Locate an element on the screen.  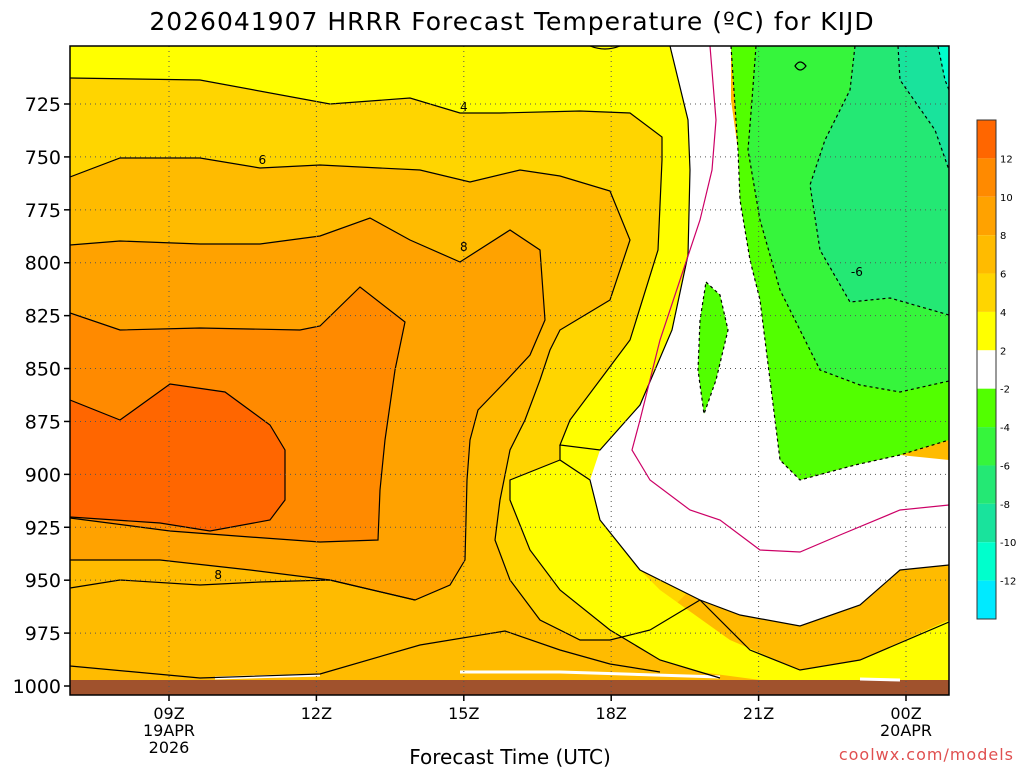
x-tick-label: 09Z is located at coordinates (168, 713).